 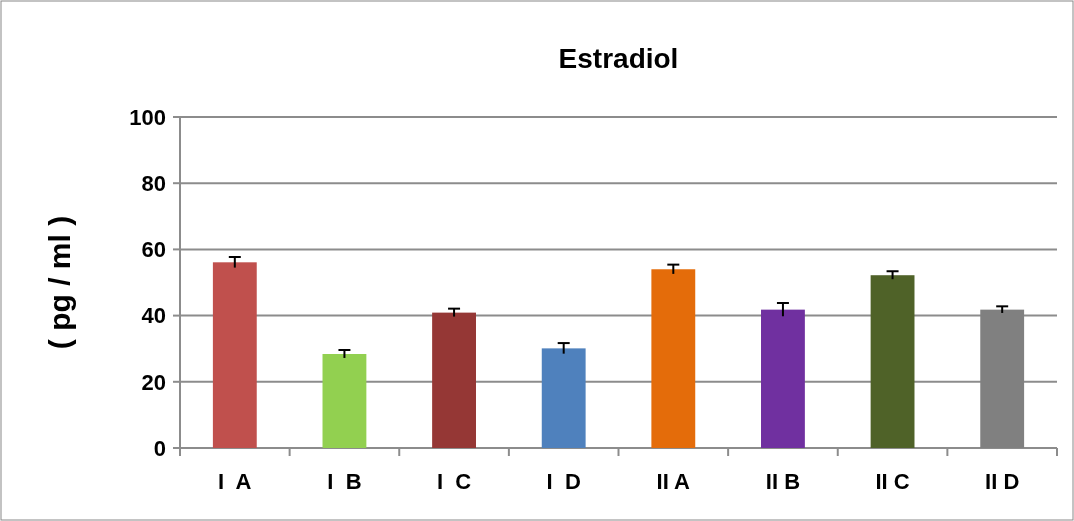 I want to click on y-tick-label: 20, so click(x=153, y=382).